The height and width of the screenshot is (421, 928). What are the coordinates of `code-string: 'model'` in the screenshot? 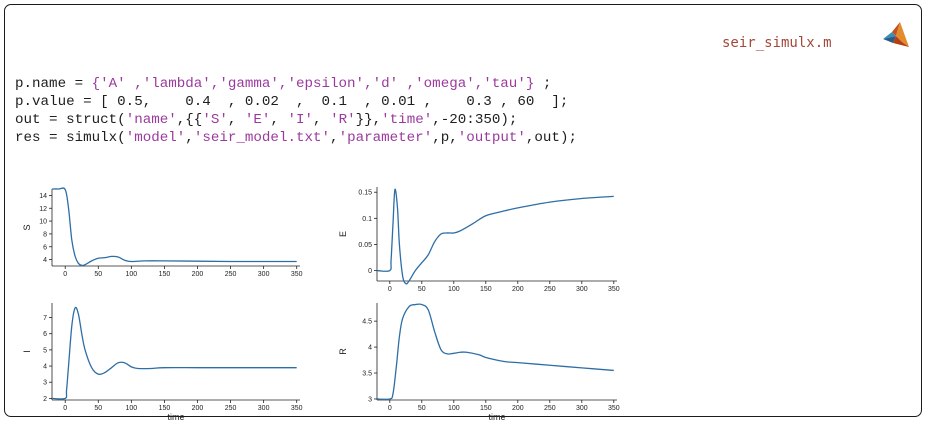 It's located at (155, 138).